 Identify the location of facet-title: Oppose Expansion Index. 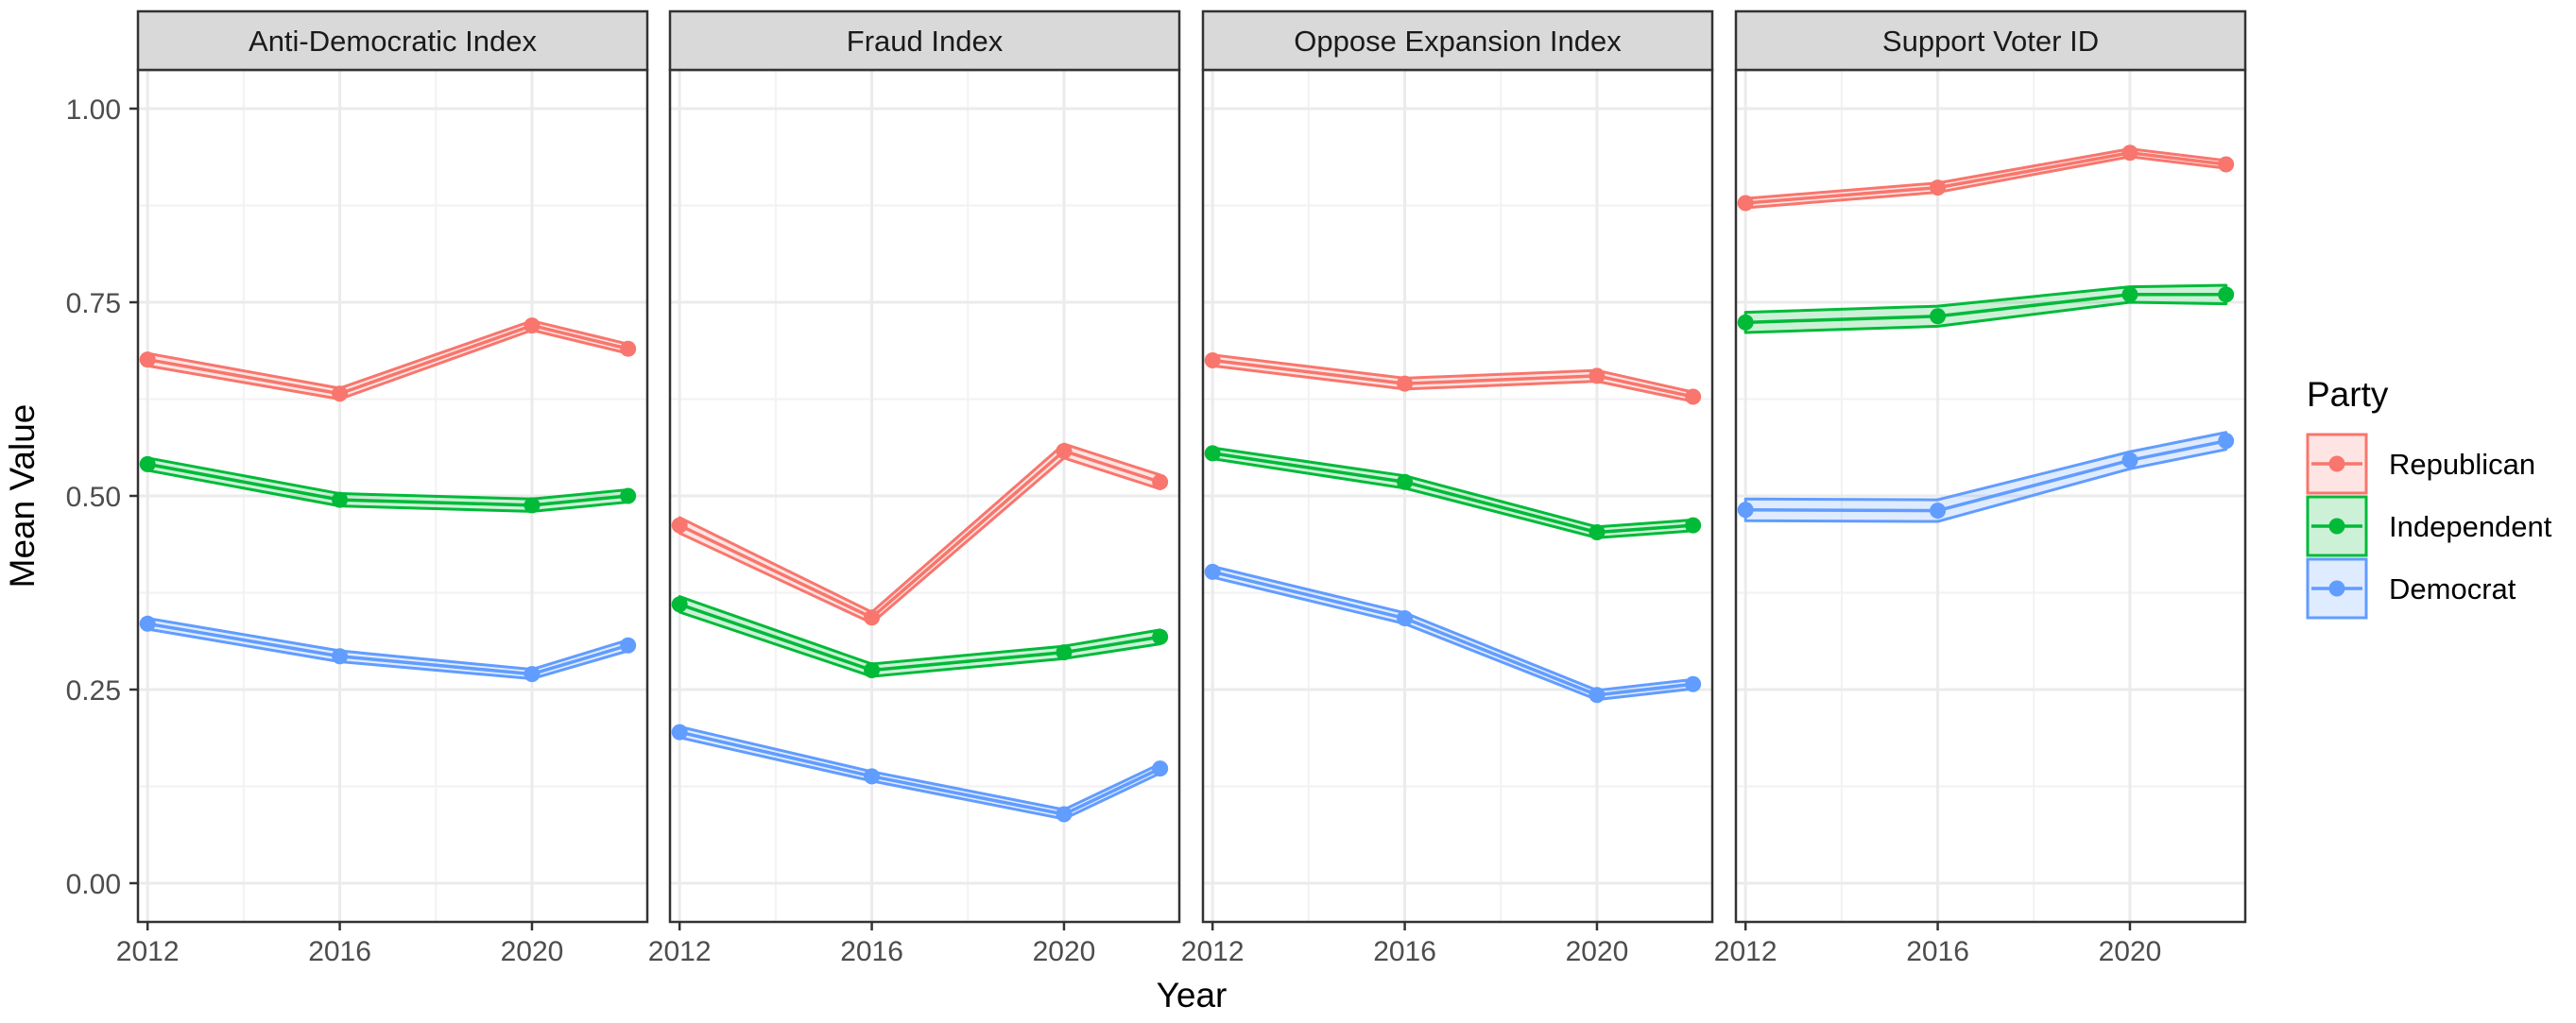
(1458, 41).